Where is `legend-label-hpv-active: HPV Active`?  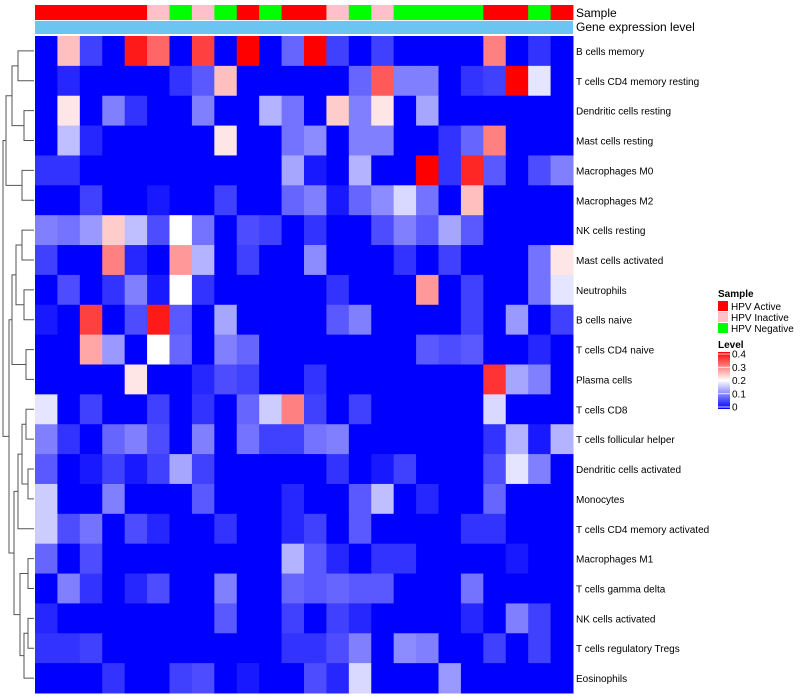 legend-label-hpv-active: HPV Active is located at coordinates (756, 307).